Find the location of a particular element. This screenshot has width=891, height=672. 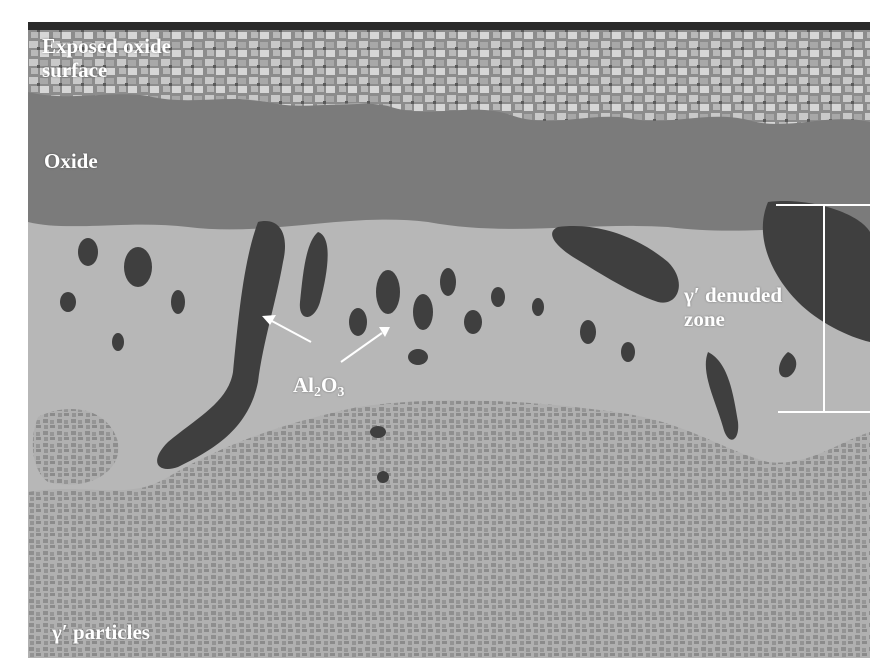

alumina-arrows is located at coordinates (326, 339).